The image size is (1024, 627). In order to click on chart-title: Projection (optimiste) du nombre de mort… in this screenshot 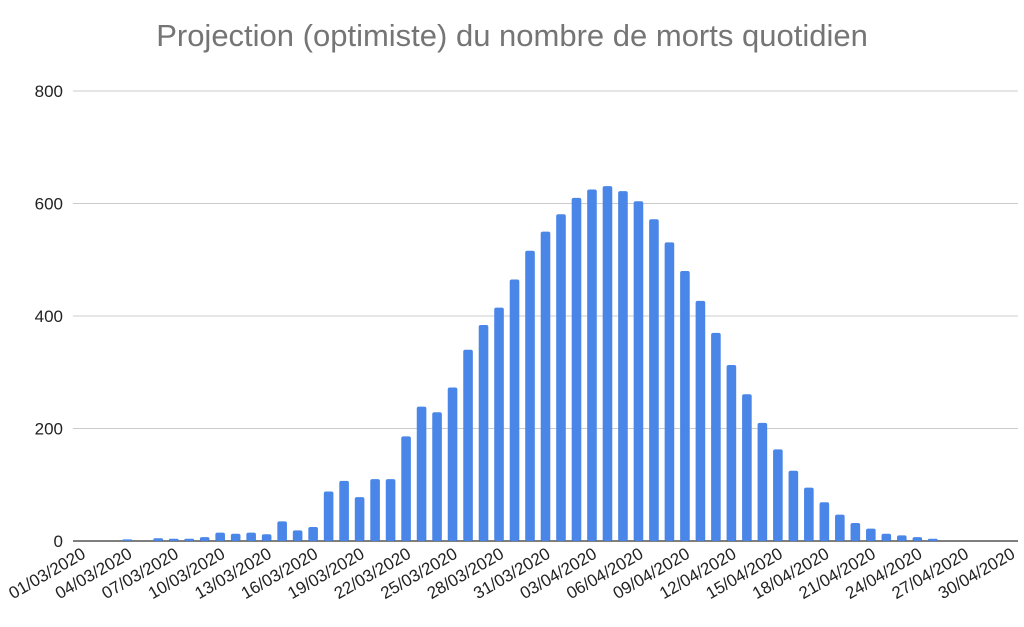, I will do `click(512, 35)`.